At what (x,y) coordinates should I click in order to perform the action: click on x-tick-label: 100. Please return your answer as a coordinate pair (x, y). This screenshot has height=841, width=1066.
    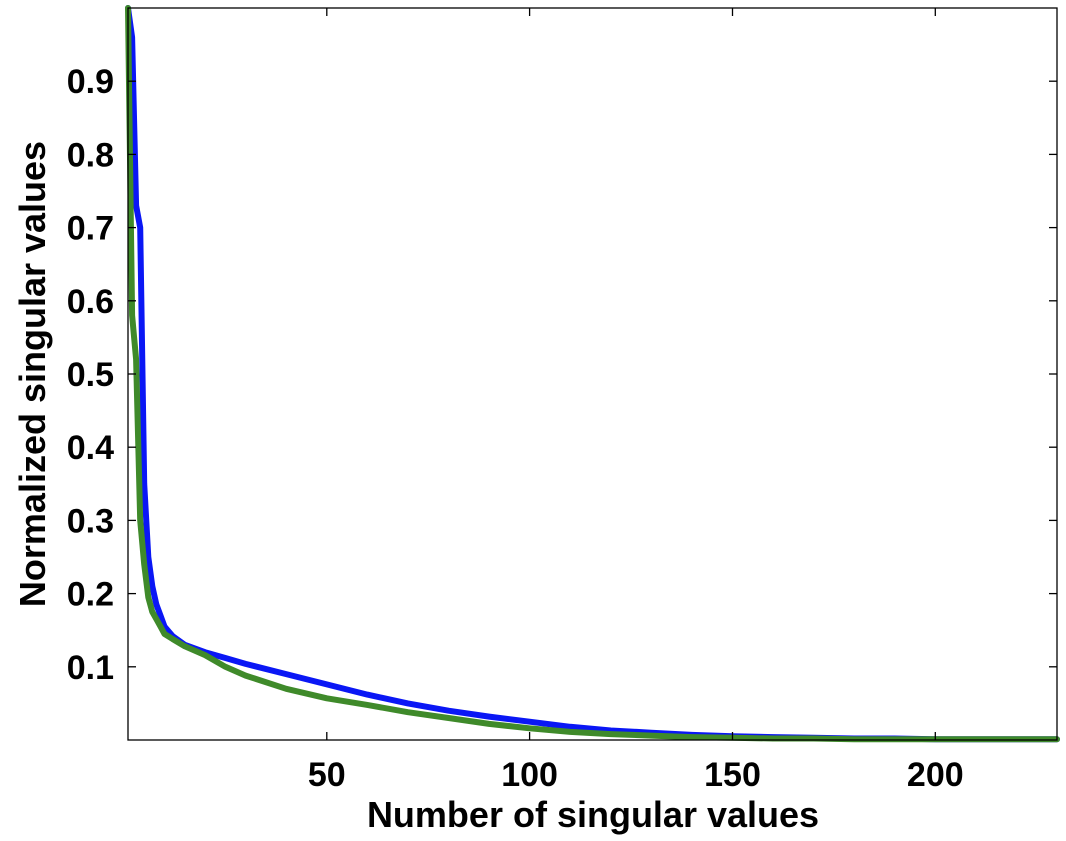
    Looking at the image, I should click on (529, 775).